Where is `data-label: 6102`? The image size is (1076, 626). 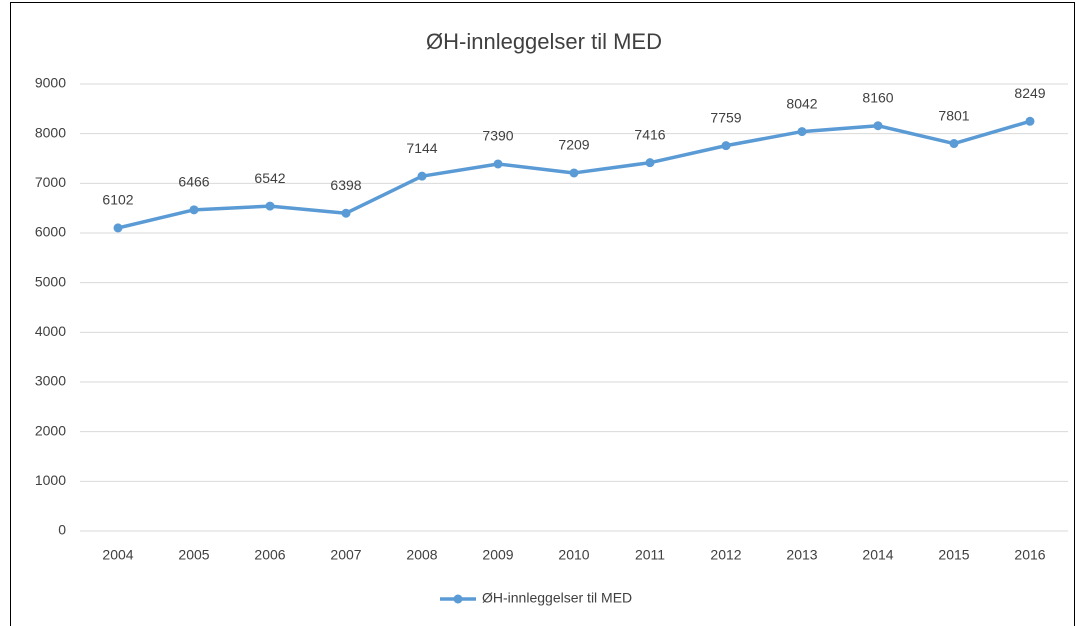
data-label: 6102 is located at coordinates (117, 200).